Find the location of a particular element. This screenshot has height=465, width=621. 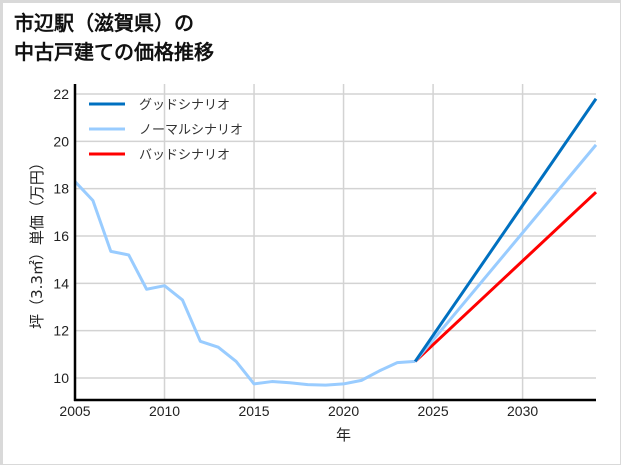

chart-title: 市辺駅（滋賀県）の 中古戸建ての価格推移 is located at coordinates (114, 38).